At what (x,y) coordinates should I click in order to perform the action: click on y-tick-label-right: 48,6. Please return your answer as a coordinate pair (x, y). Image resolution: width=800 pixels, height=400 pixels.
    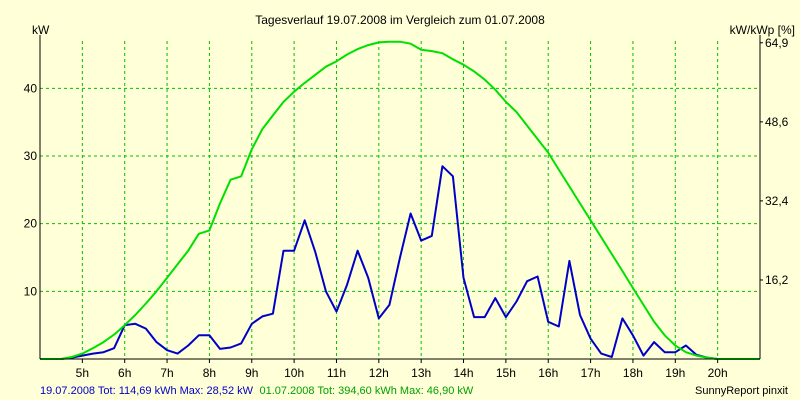
    Looking at the image, I should click on (777, 122).